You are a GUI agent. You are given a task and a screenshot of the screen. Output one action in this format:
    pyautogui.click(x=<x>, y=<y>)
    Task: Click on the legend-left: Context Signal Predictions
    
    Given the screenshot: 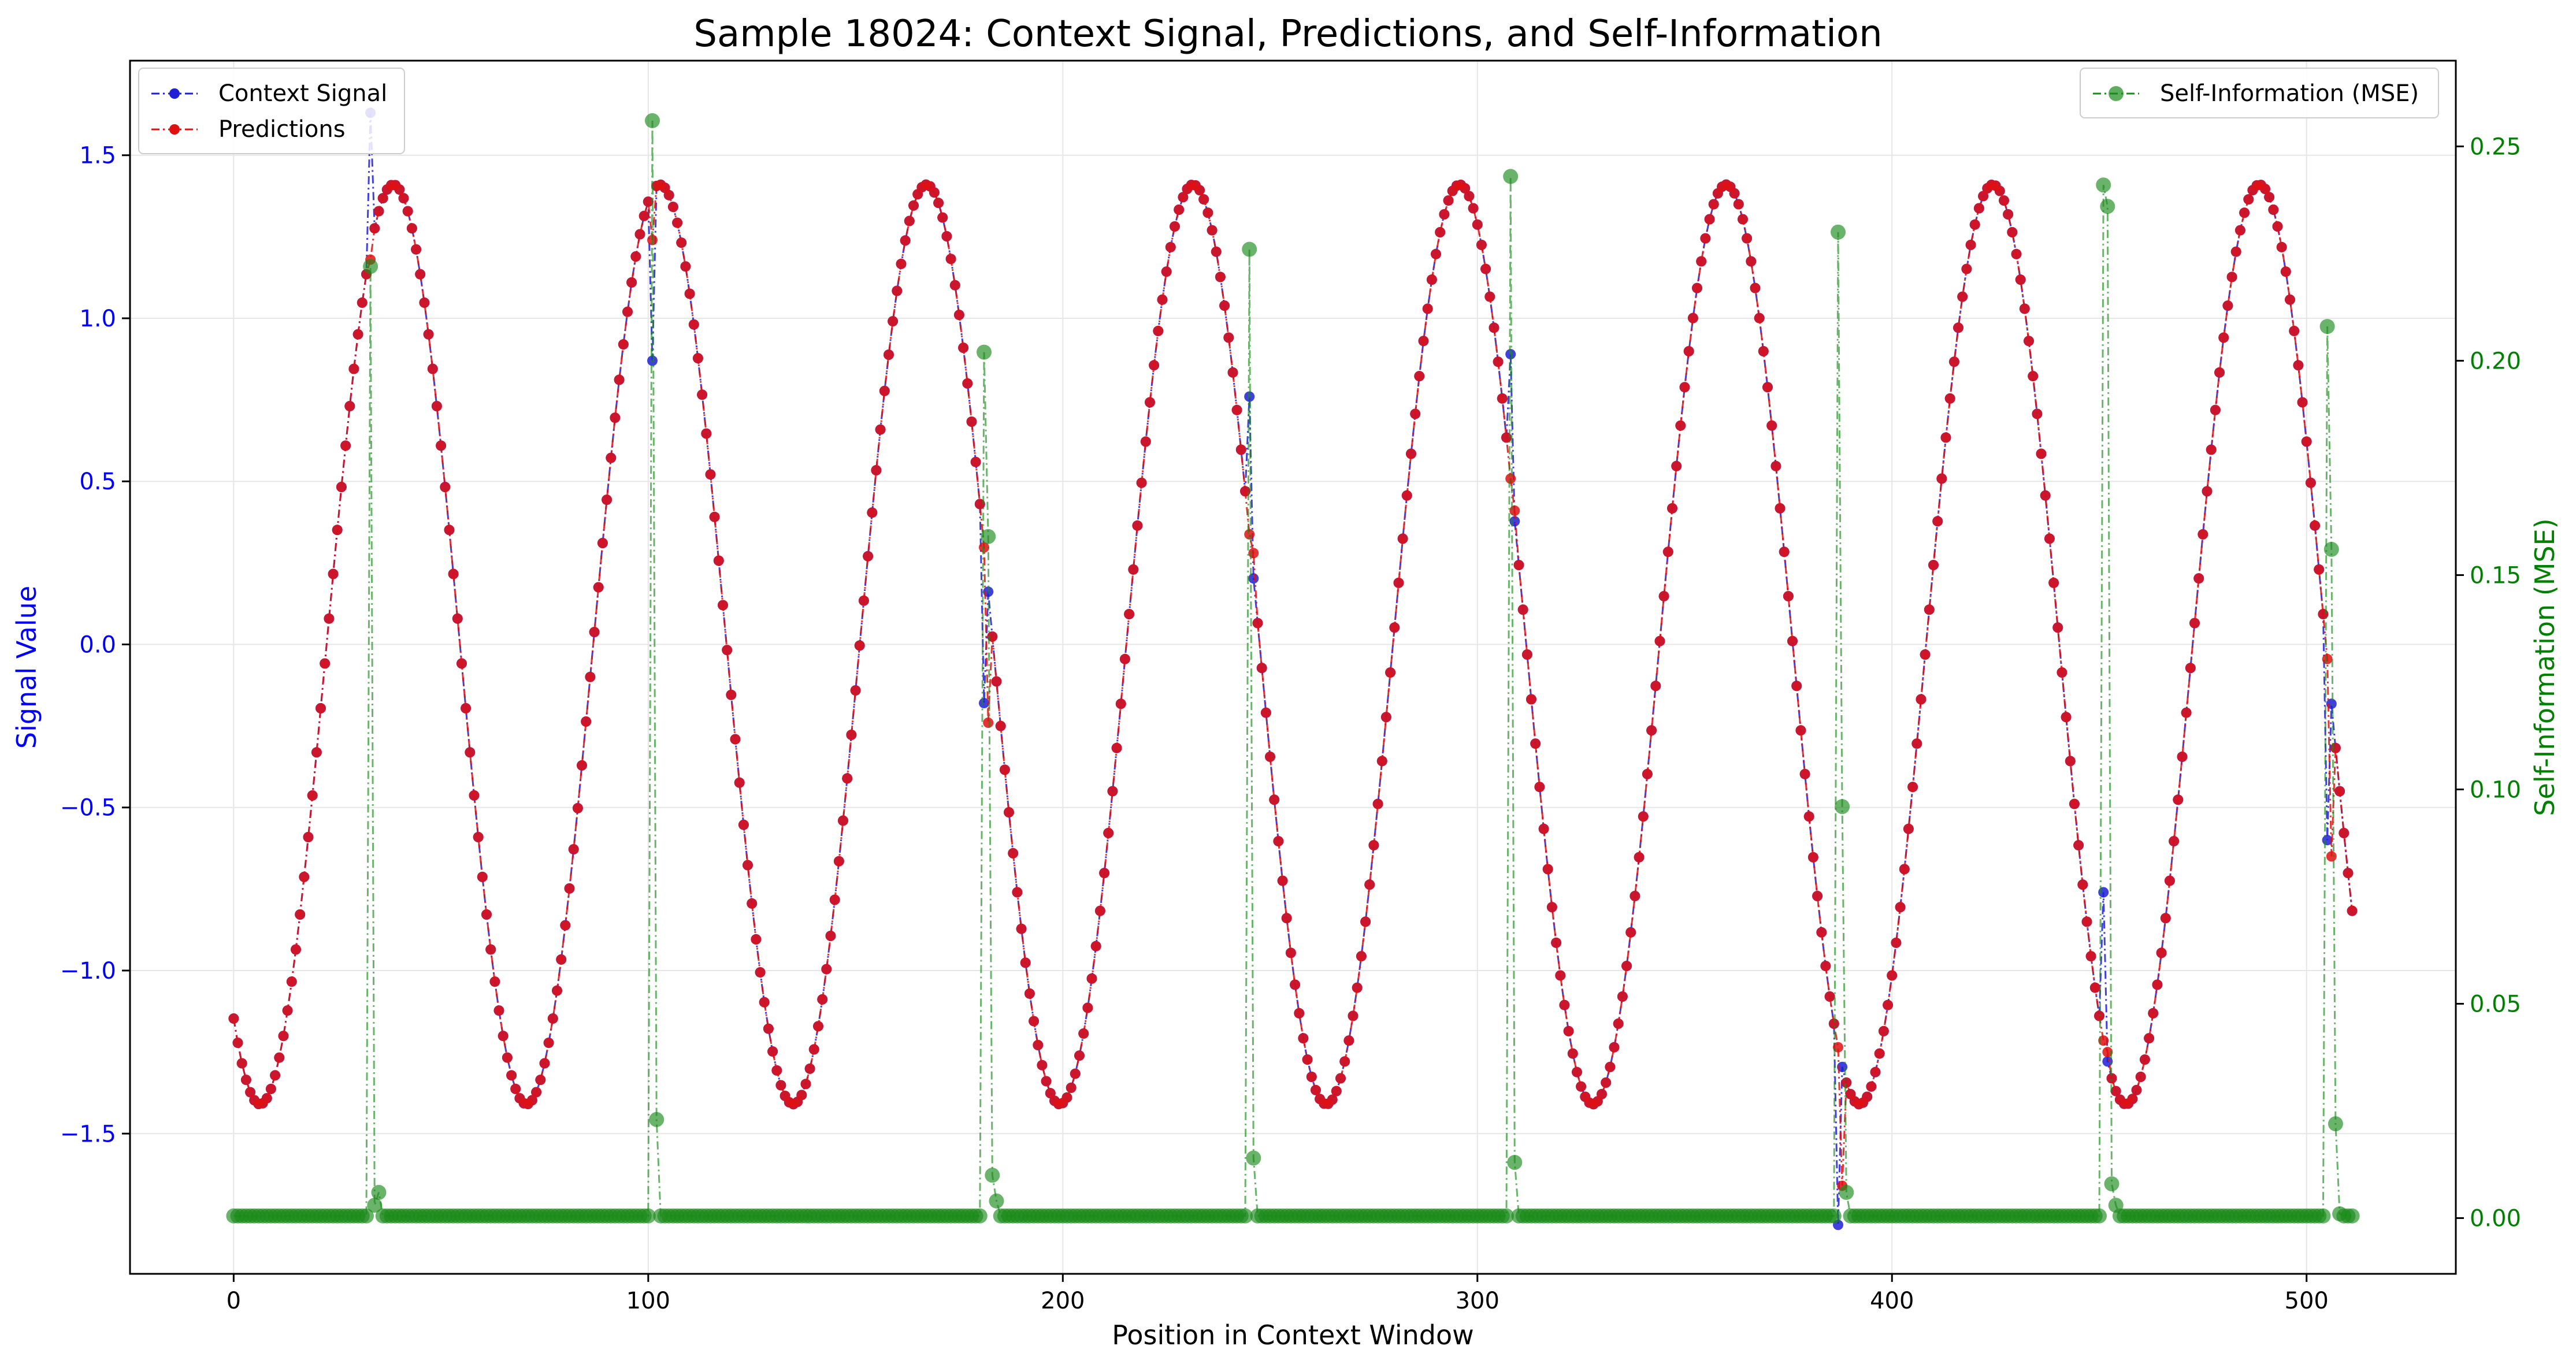 What is the action you would take?
    pyautogui.click(x=272, y=111)
    